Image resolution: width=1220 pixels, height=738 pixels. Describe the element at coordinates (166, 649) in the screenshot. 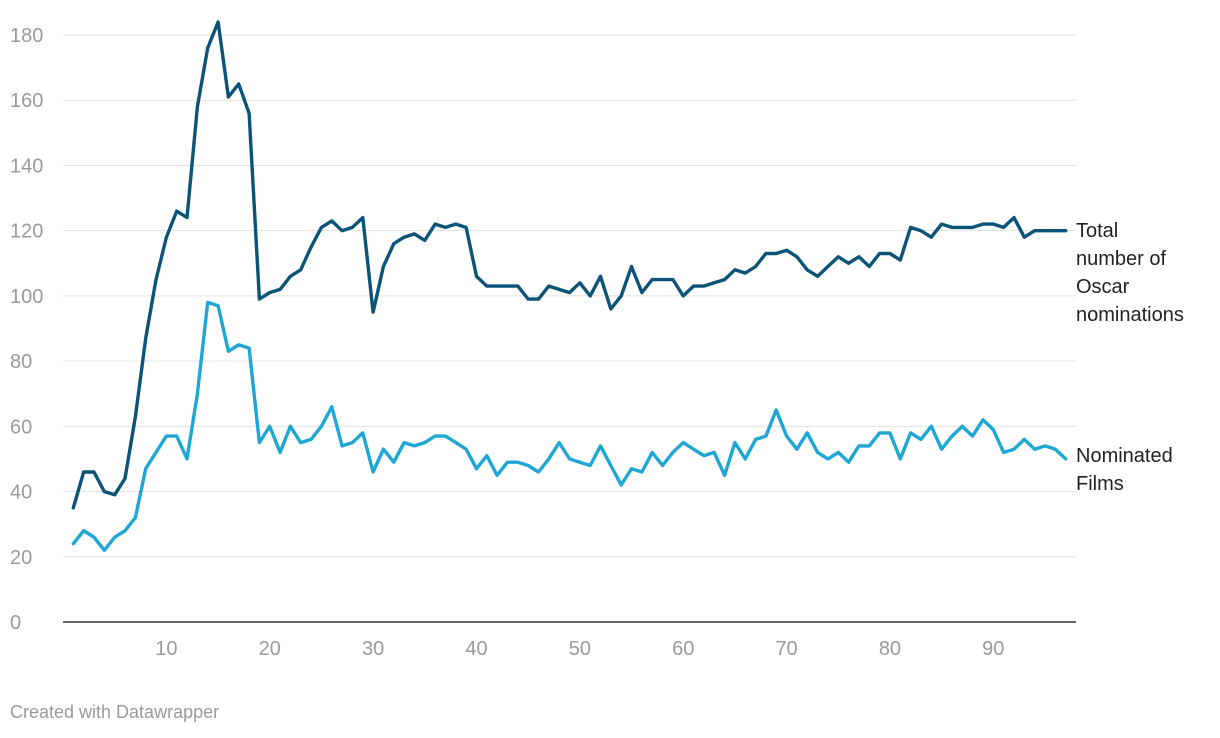

I see `x-tick-label: 10` at that location.